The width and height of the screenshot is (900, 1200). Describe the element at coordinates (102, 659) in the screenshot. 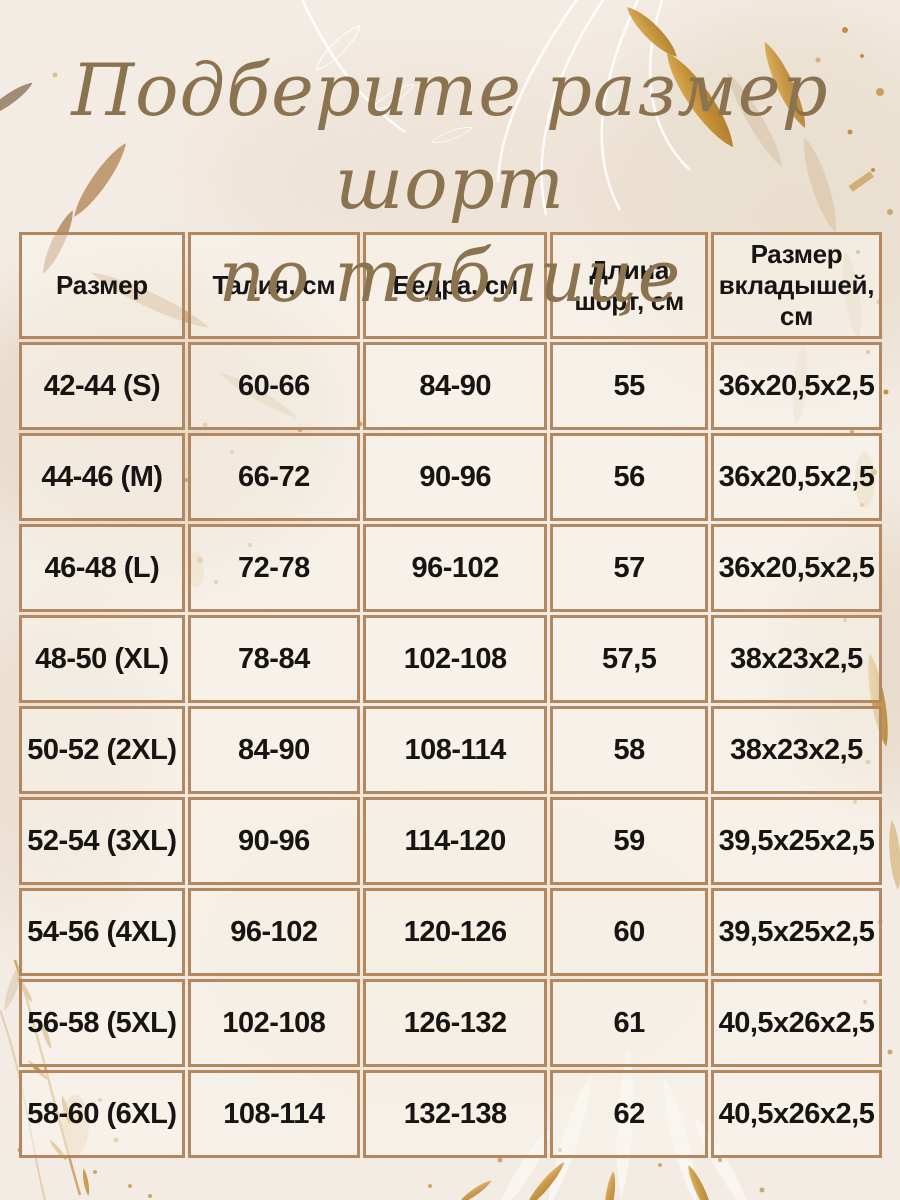

I see `table-cell: 48-50 (XL)` at that location.